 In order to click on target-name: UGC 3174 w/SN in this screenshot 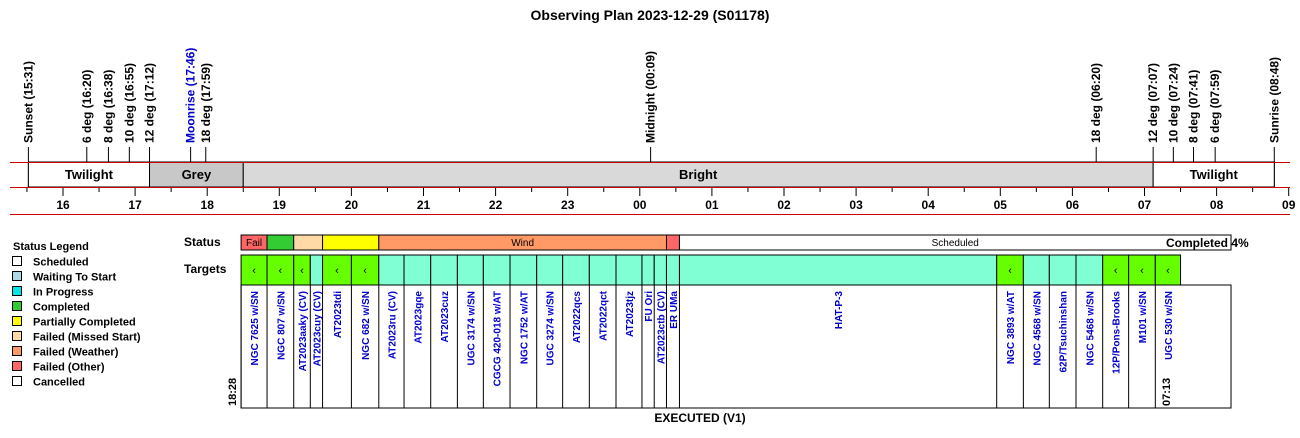, I will do `click(471, 328)`.